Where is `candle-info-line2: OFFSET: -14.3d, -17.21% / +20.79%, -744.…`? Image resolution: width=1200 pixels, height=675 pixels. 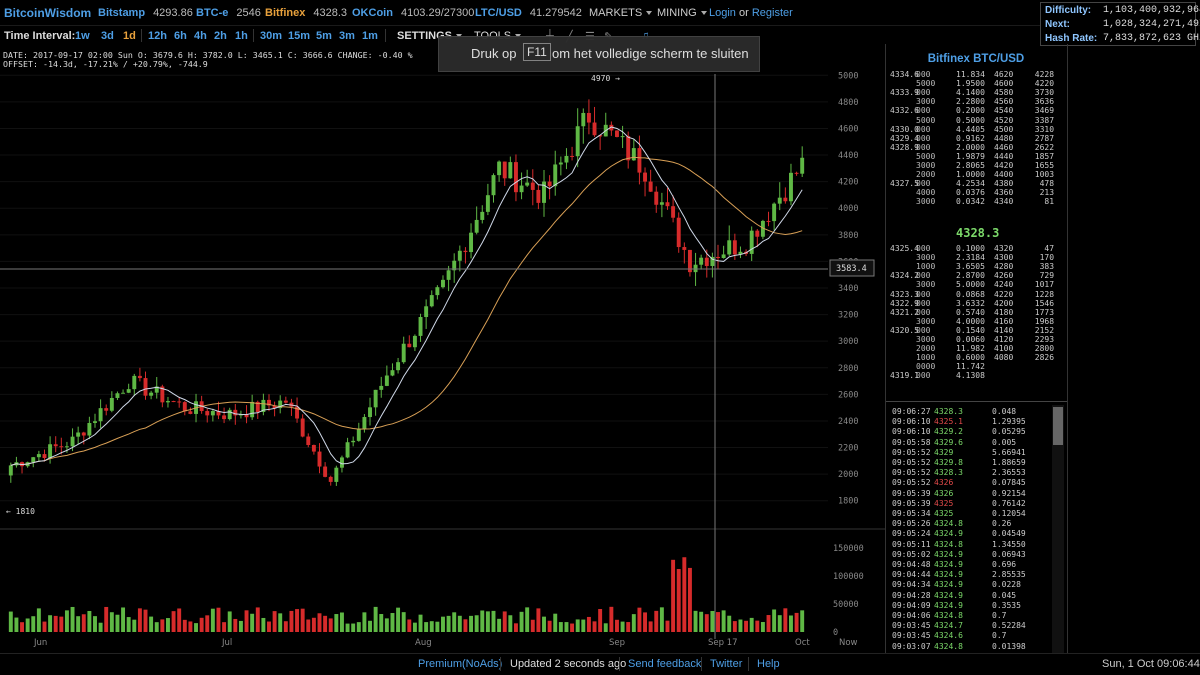
candle-info-line2: OFFSET: -14.3d, -17.21% / +20.79%, -744.… is located at coordinates (105, 64).